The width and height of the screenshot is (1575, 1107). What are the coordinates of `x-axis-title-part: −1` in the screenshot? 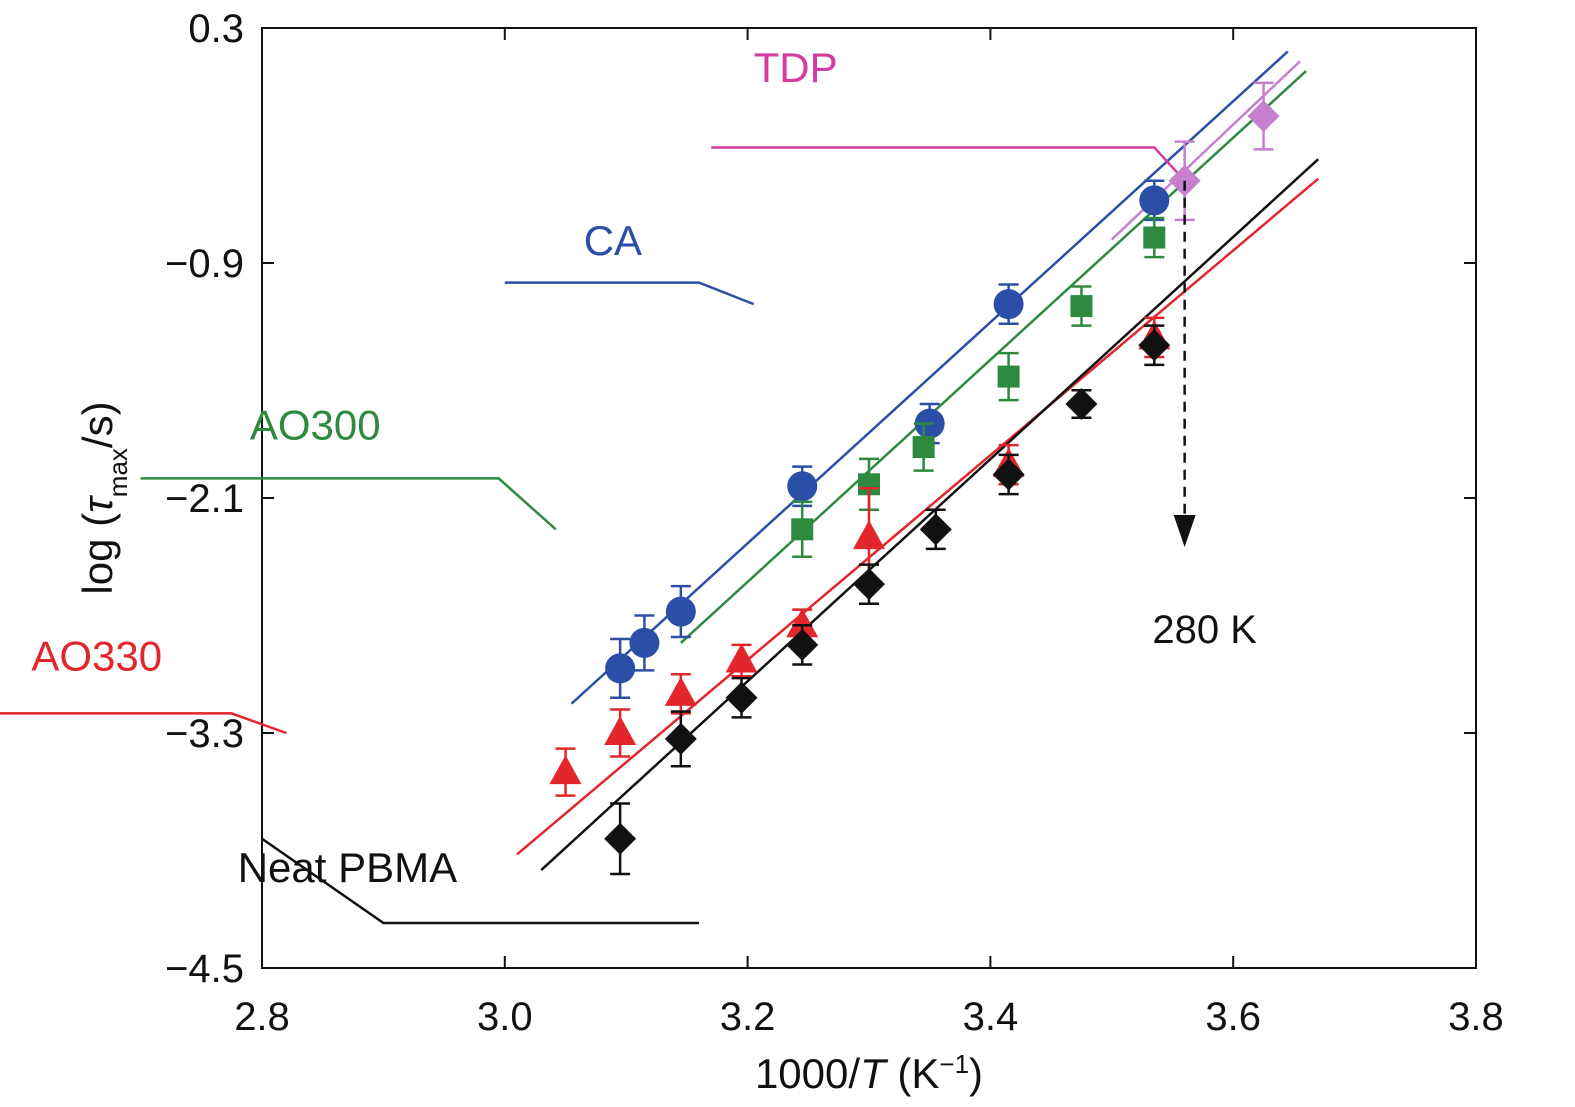 It's located at (954, 1064).